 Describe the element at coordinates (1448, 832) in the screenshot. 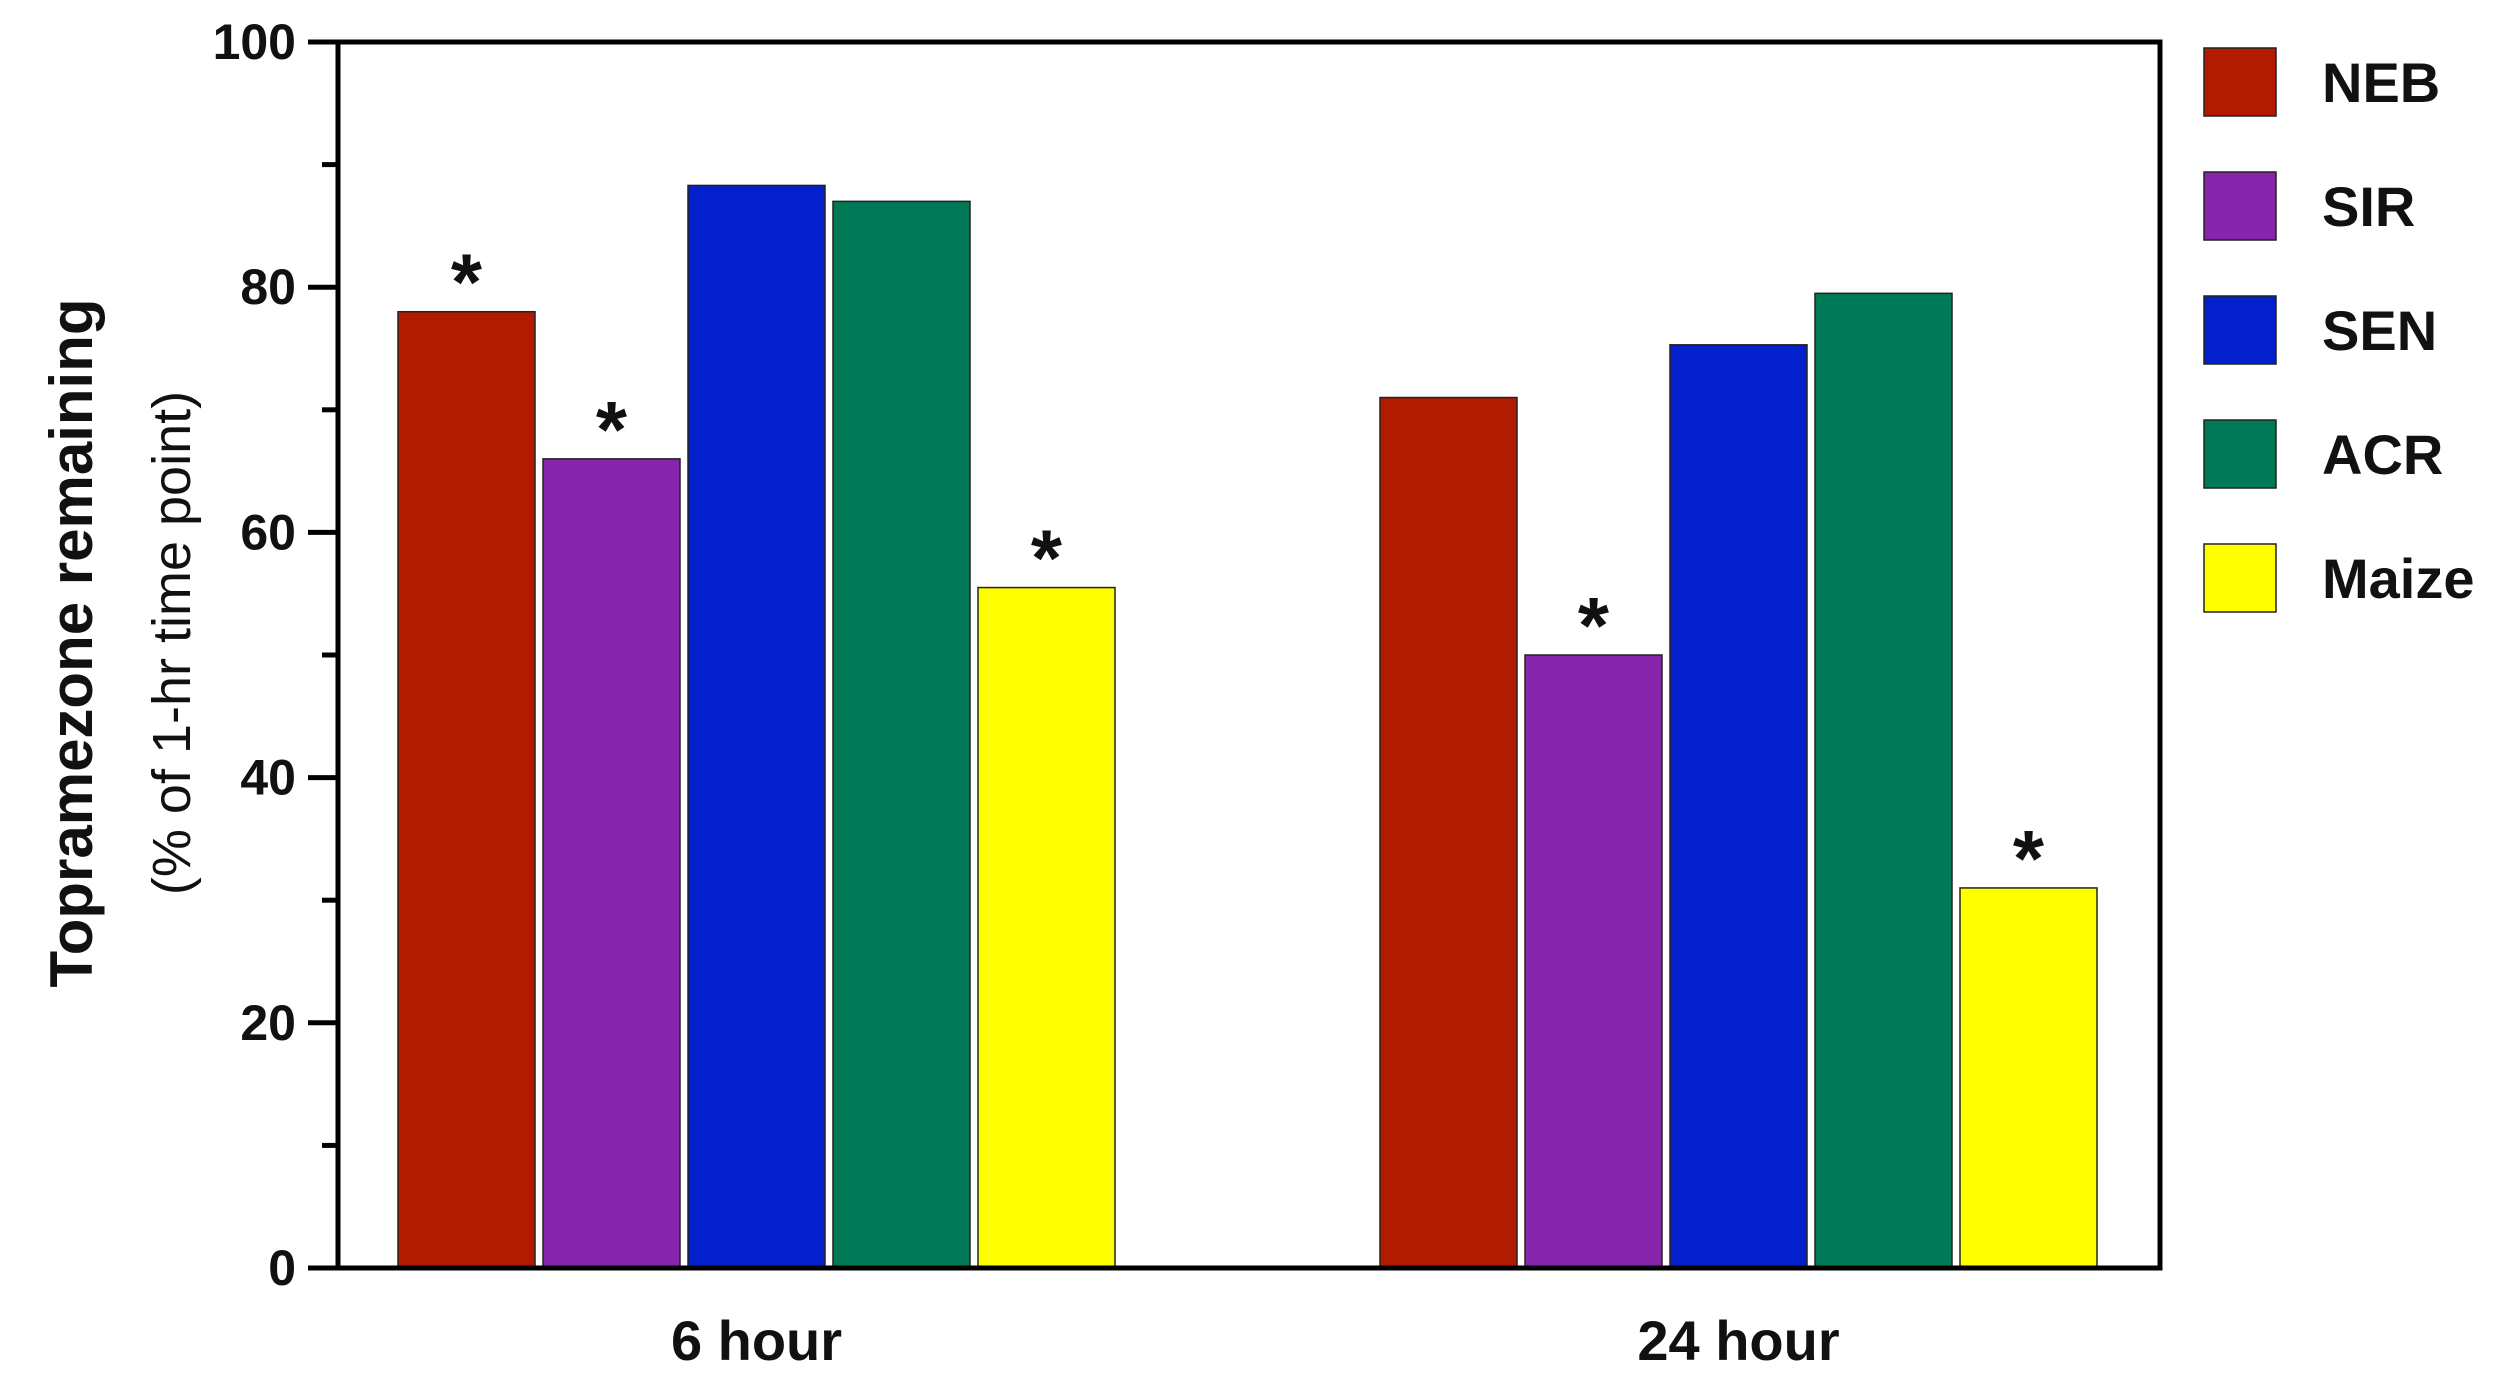

I see `bar-neb-24-hour` at that location.